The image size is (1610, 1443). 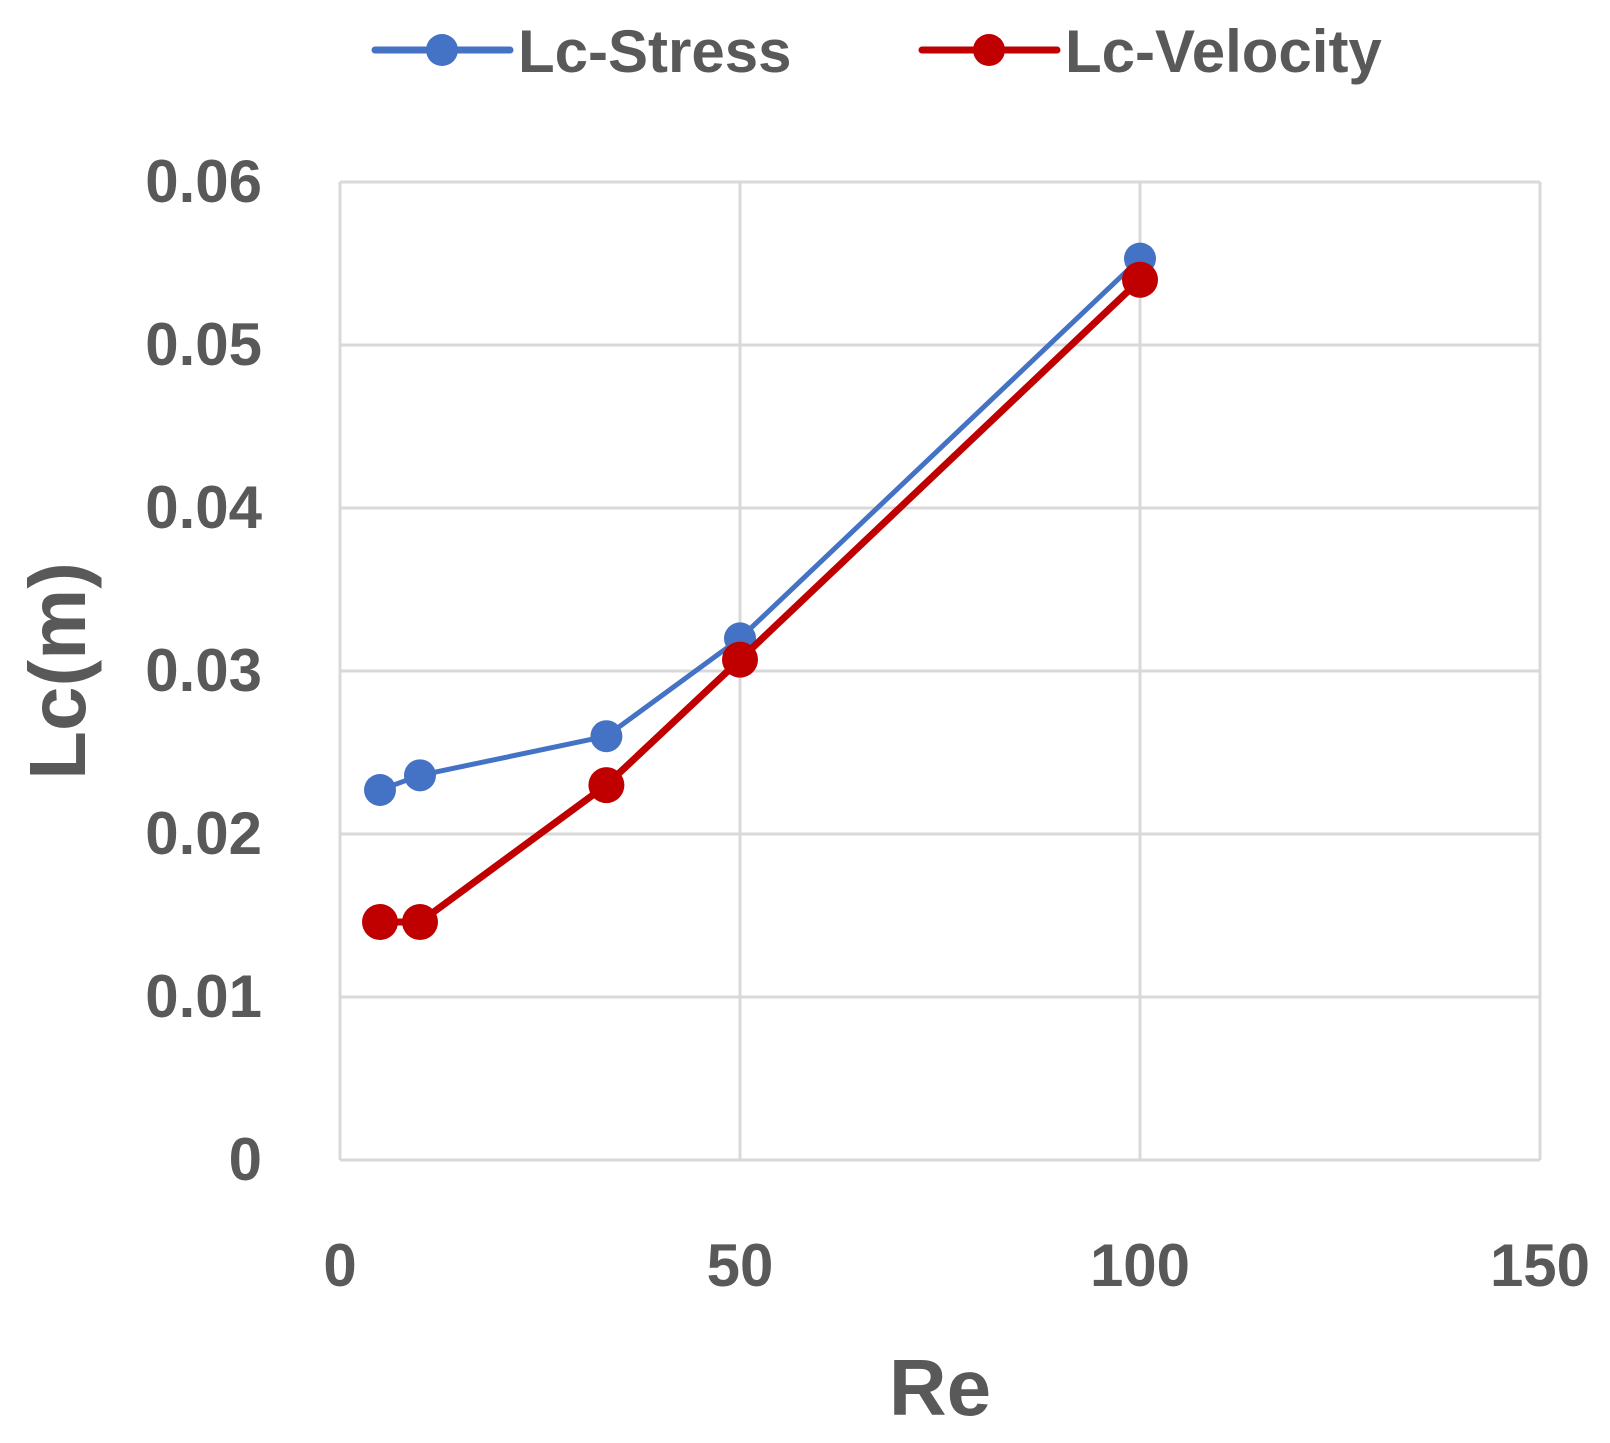 What do you see at coordinates (940, 1387) in the screenshot?
I see `x-axis-title: Re` at bounding box center [940, 1387].